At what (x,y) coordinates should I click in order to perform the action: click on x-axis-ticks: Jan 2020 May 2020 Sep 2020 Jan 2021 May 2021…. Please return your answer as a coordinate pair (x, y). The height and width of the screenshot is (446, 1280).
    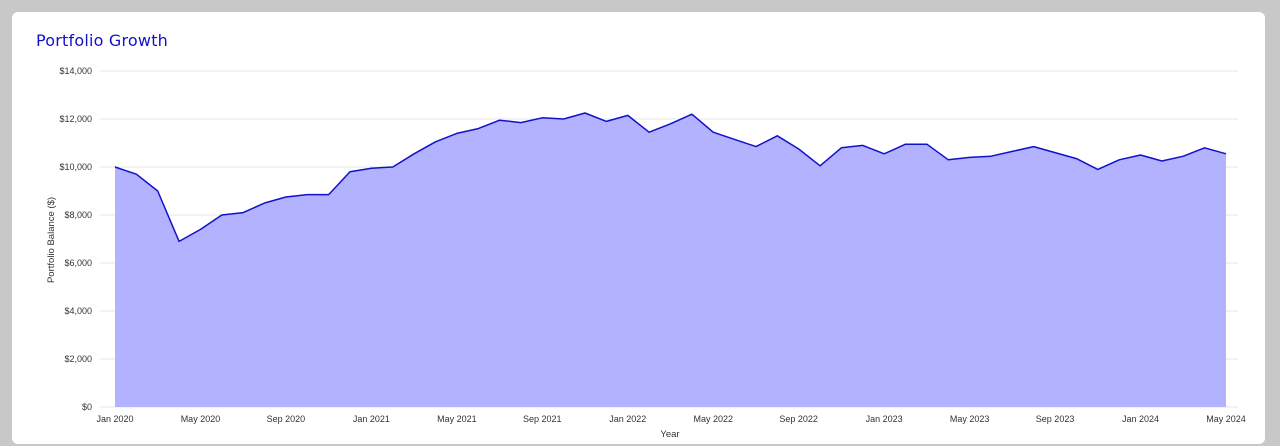
    Looking at the image, I should click on (670, 419).